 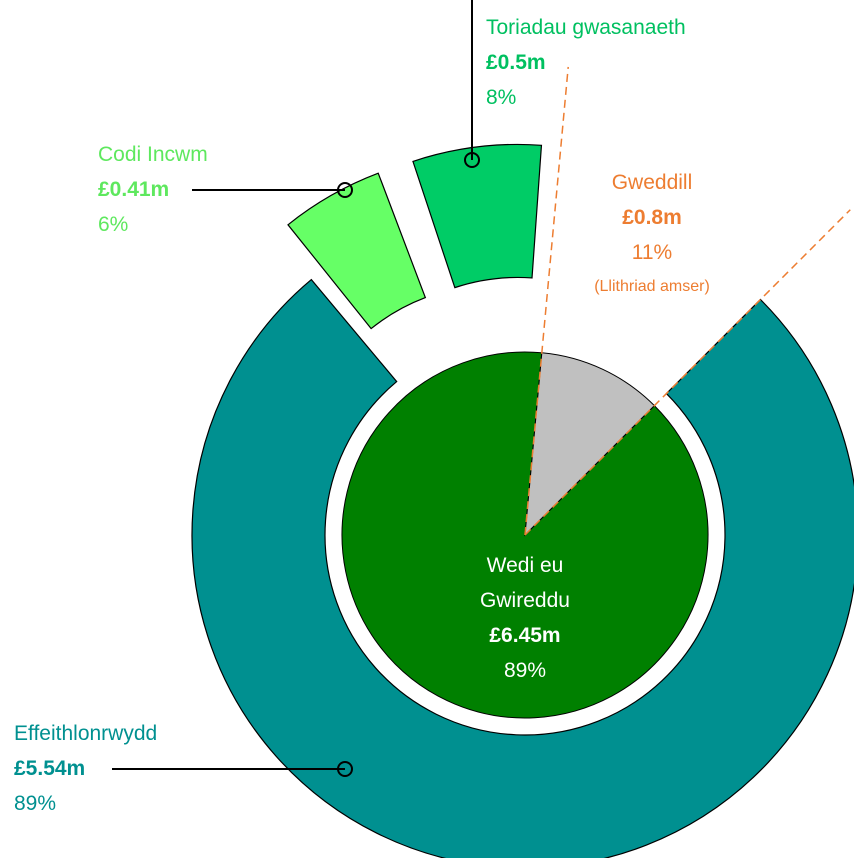 I want to click on label-text: 11%, so click(x=652, y=252).